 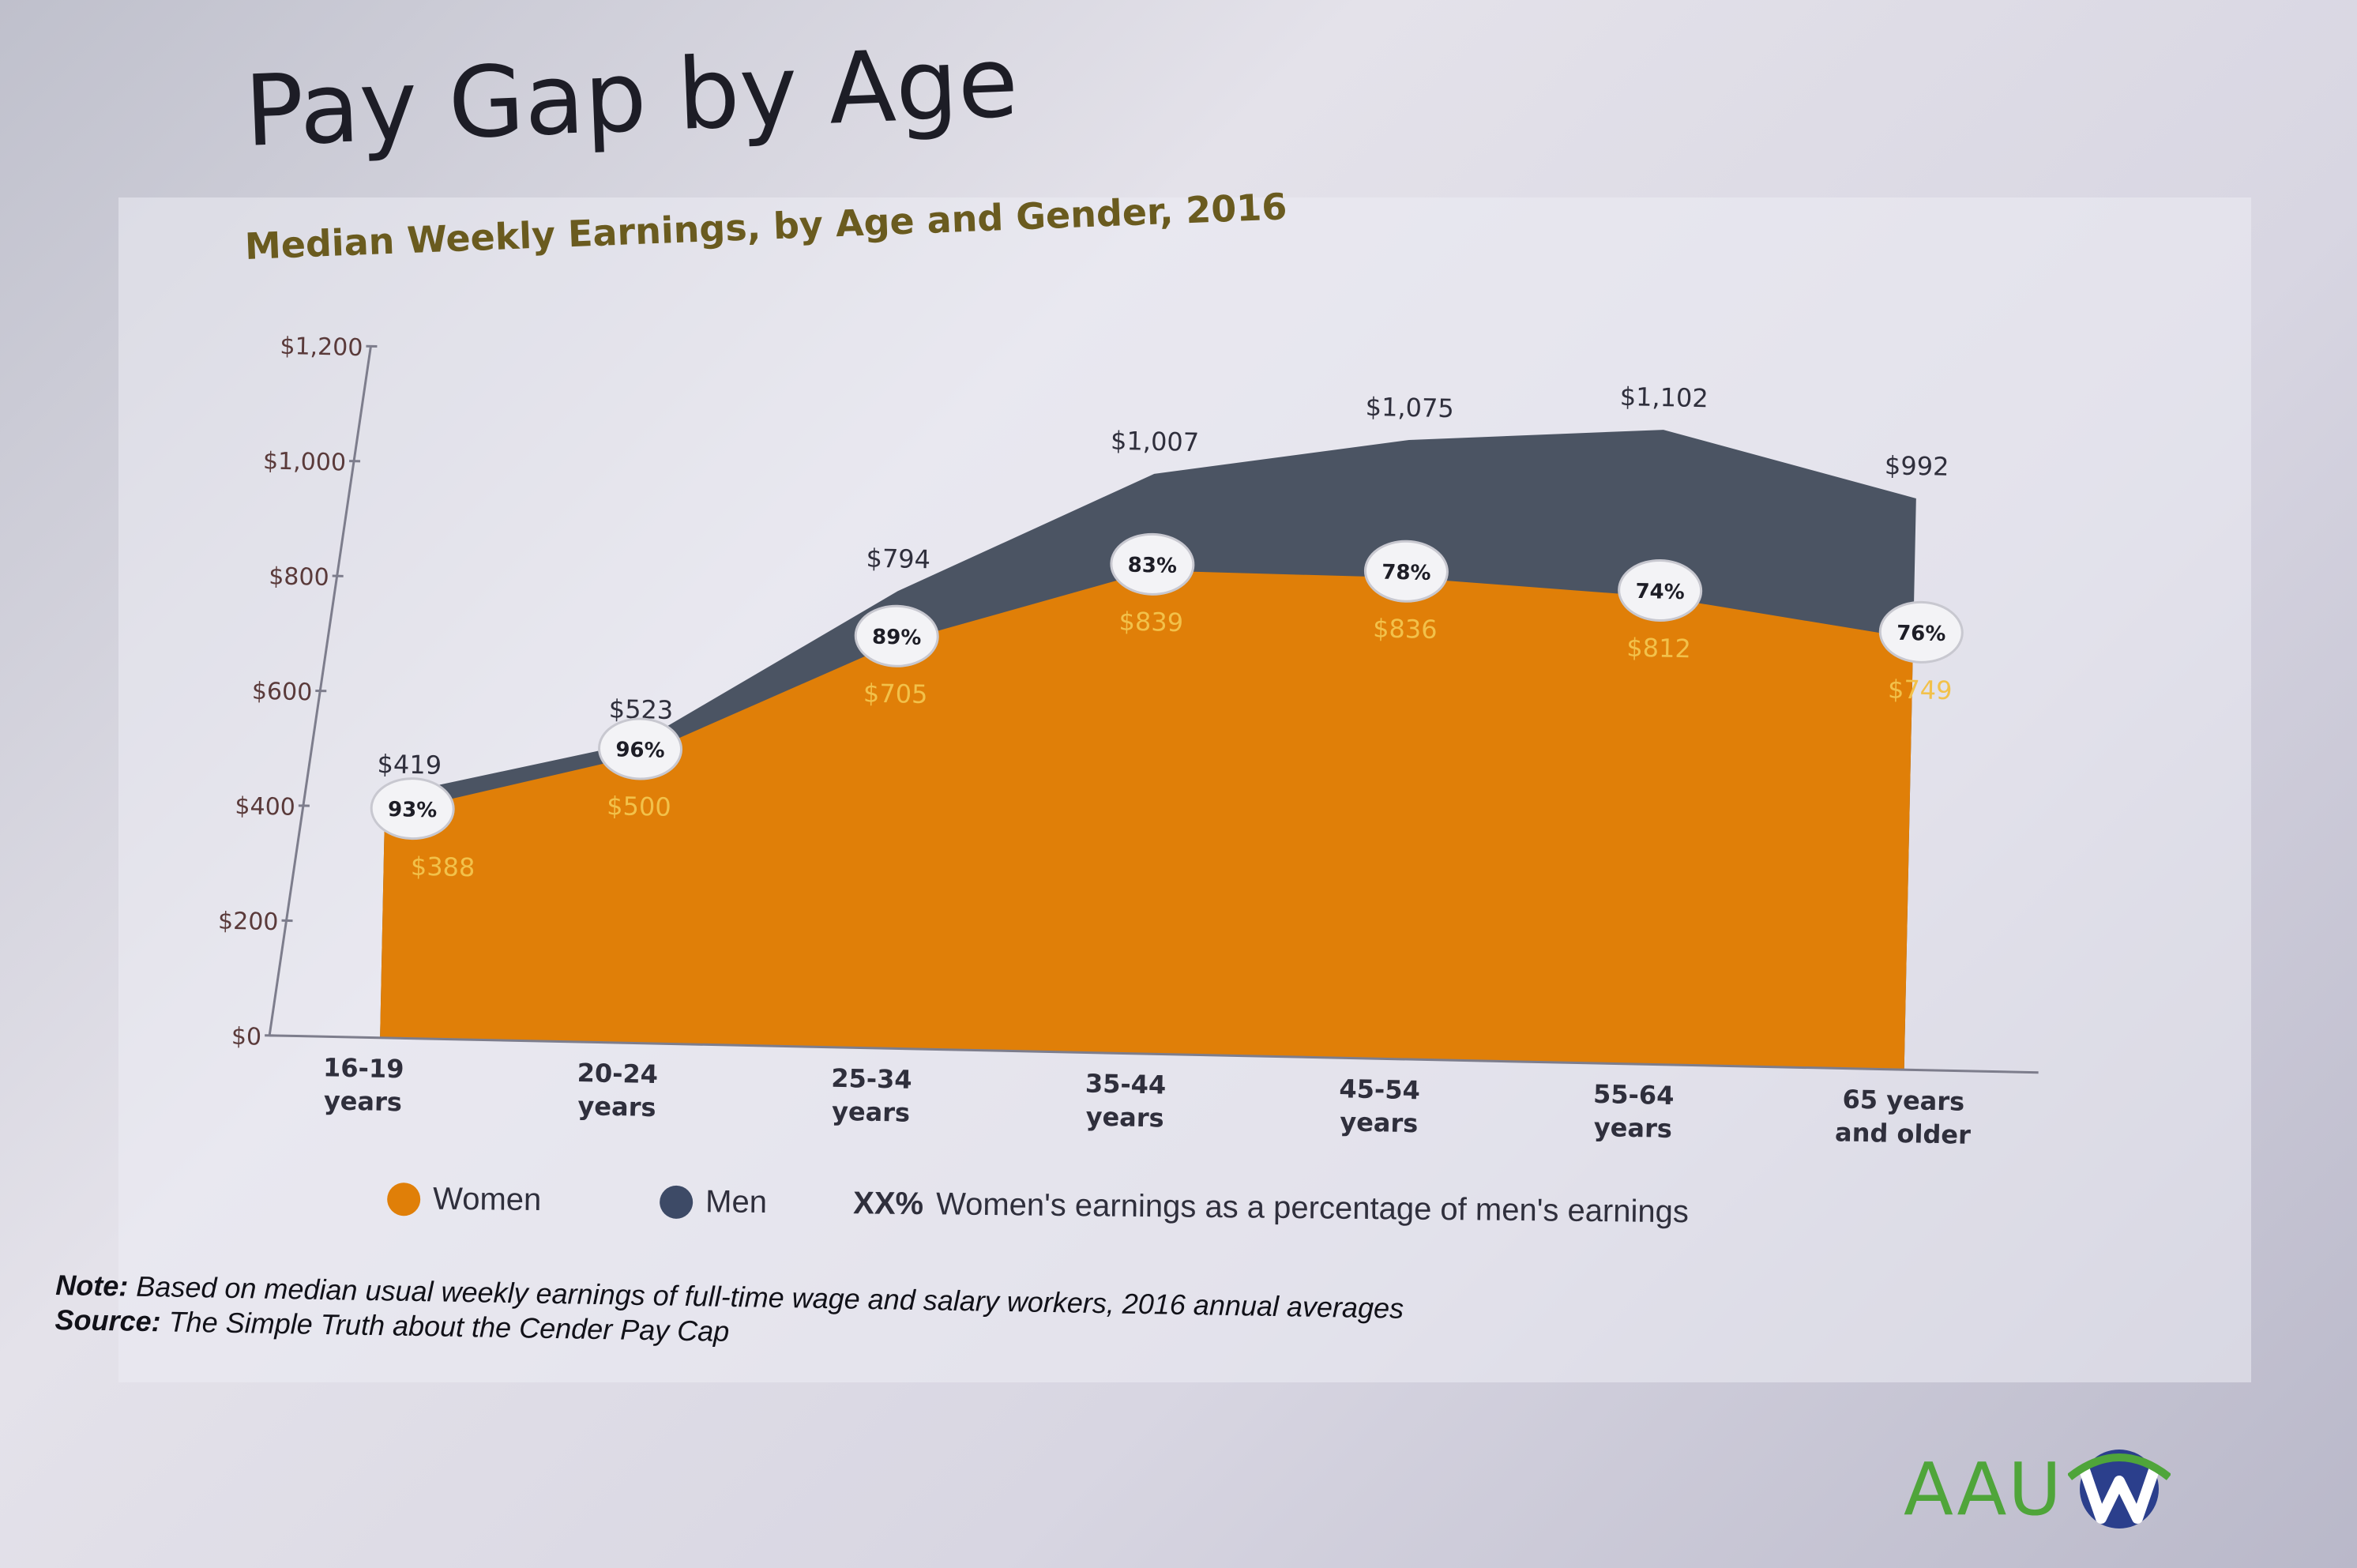 What do you see at coordinates (1903, 1101) in the screenshot?
I see `x-tick-label-line: 65 years` at bounding box center [1903, 1101].